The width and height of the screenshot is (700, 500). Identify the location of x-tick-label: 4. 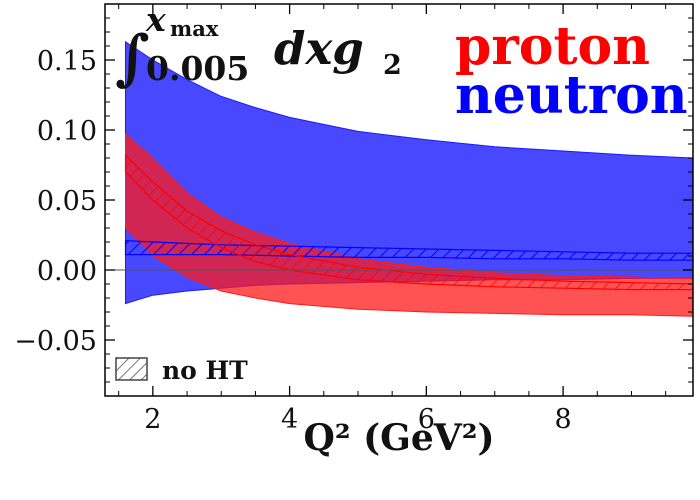
(289, 419).